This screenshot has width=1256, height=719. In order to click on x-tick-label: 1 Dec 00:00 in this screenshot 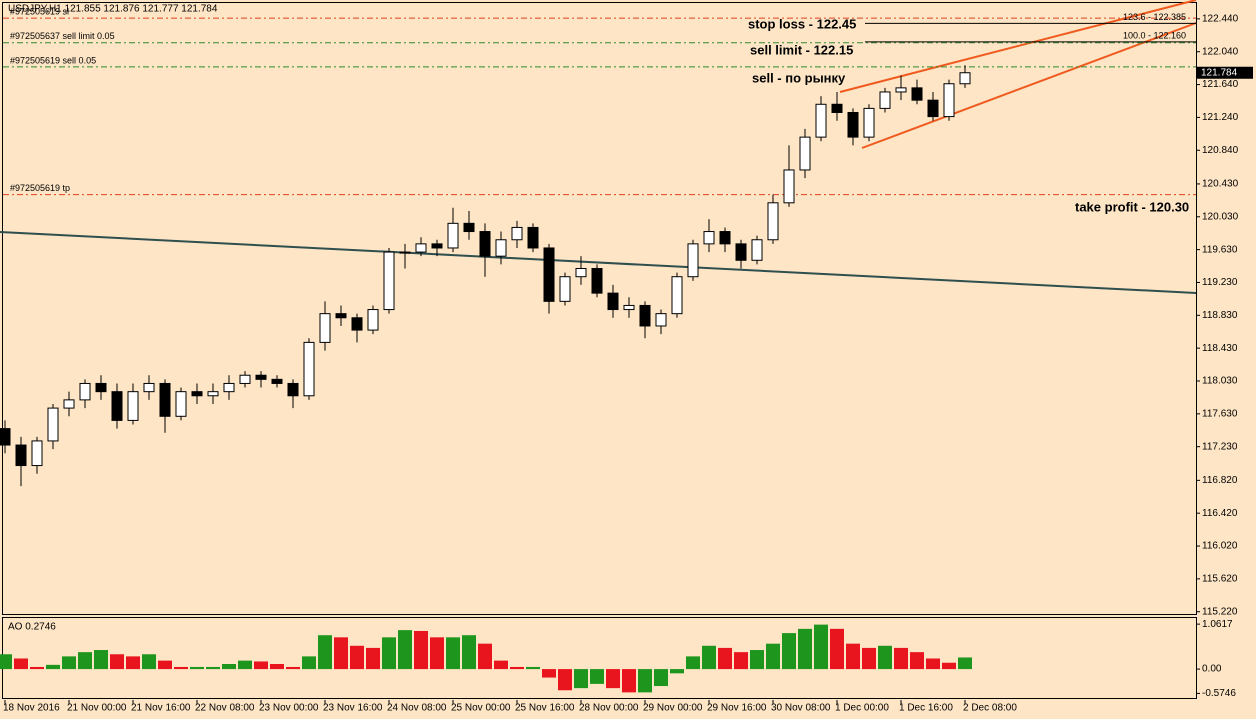, I will do `click(862, 708)`.